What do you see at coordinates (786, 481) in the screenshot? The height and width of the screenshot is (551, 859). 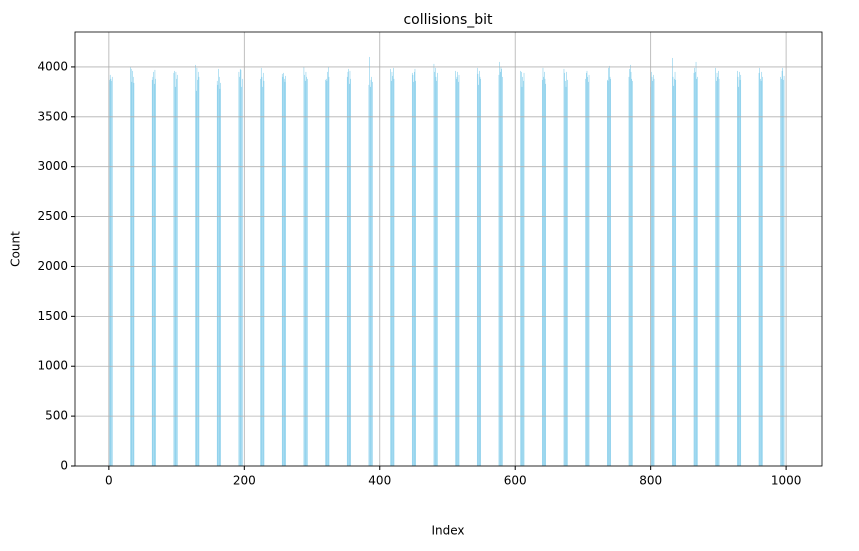 I see `x-tick-label: 1000` at bounding box center [786, 481].